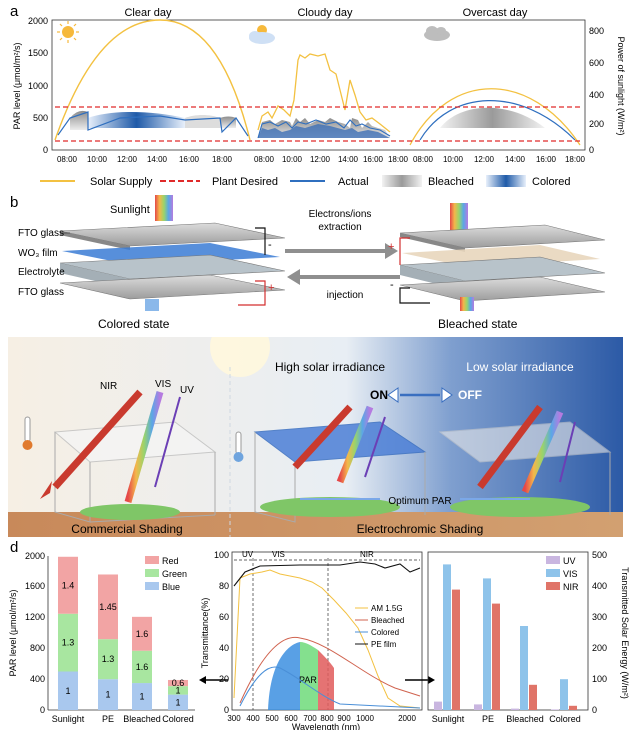 This screenshot has width=630, height=730. I want to click on layer-label: FTO glass, so click(41, 292).